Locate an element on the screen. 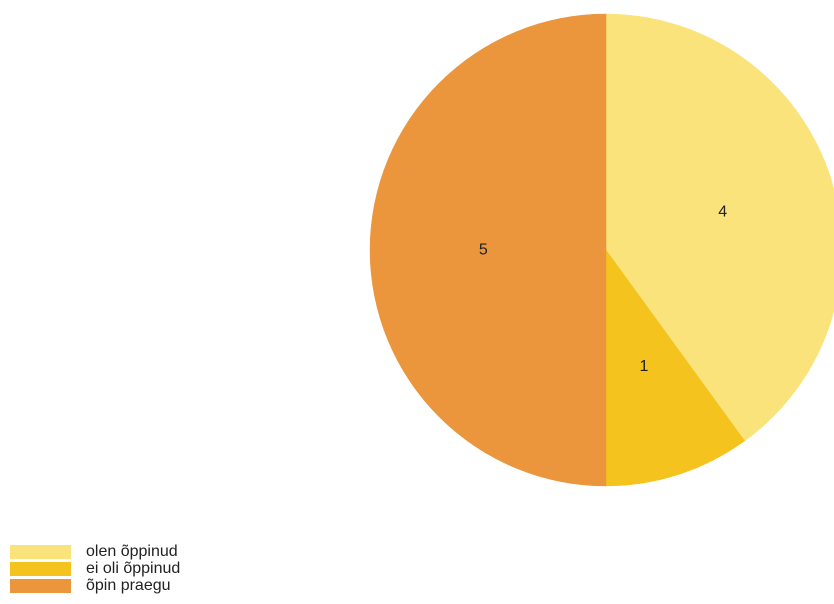 This screenshot has width=834, height=604. pie-slice-ei-oli-oppinud is located at coordinates (675, 368).